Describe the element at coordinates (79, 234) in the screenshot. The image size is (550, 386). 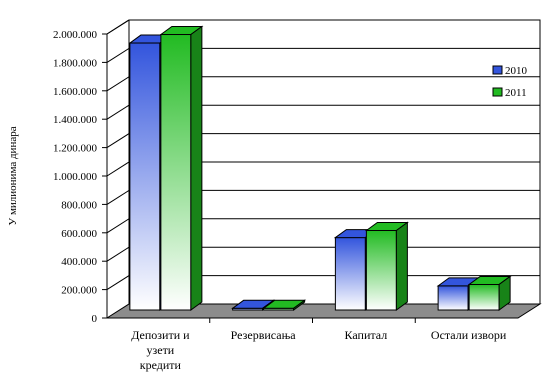
I see `y-tick-label: 600.000` at that location.